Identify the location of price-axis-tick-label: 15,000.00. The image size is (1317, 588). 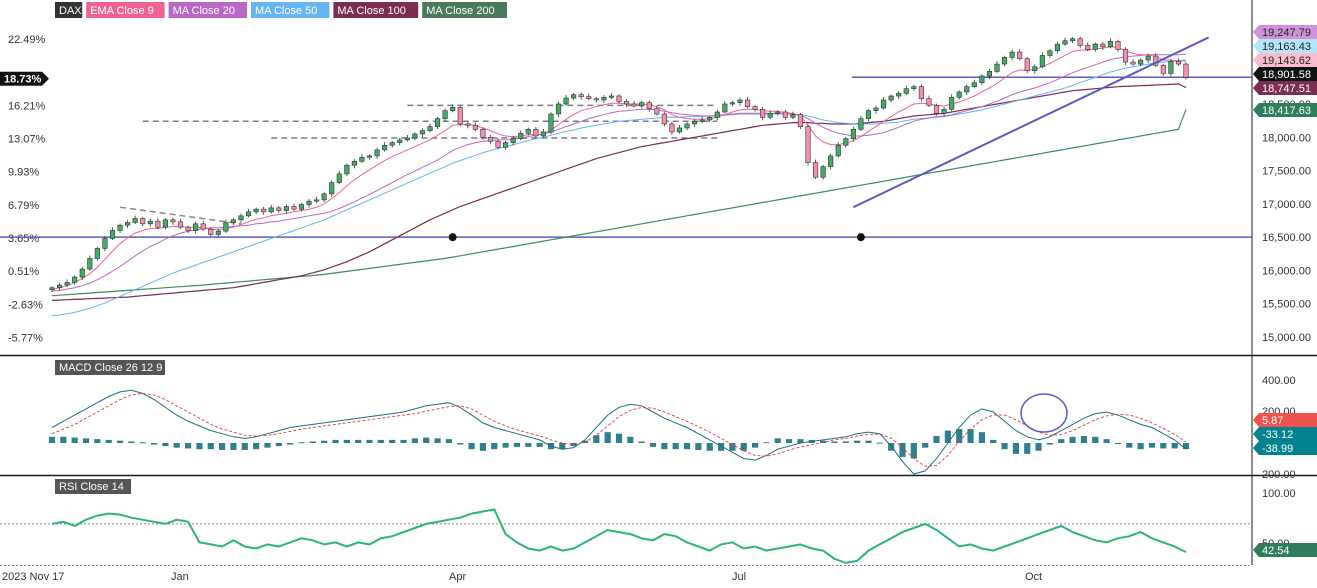
(1286, 338).